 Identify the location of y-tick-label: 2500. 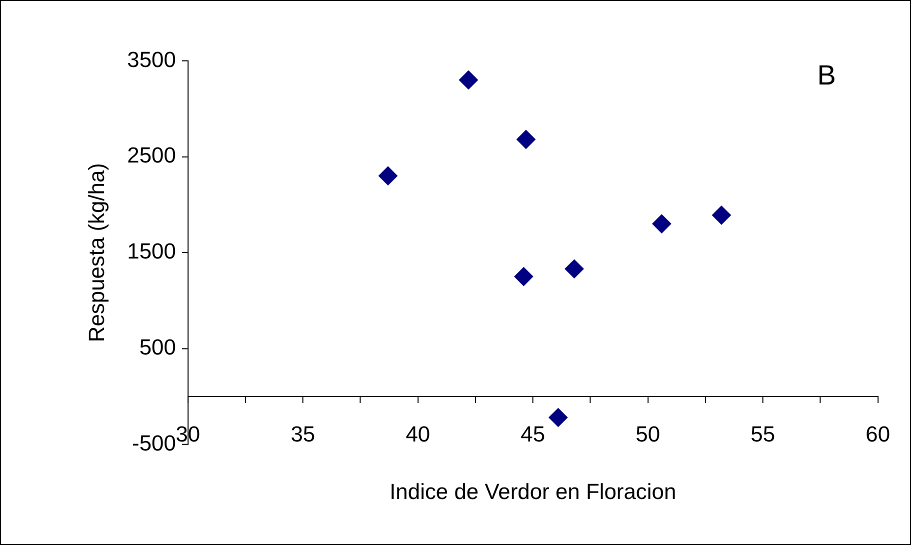
(151, 155).